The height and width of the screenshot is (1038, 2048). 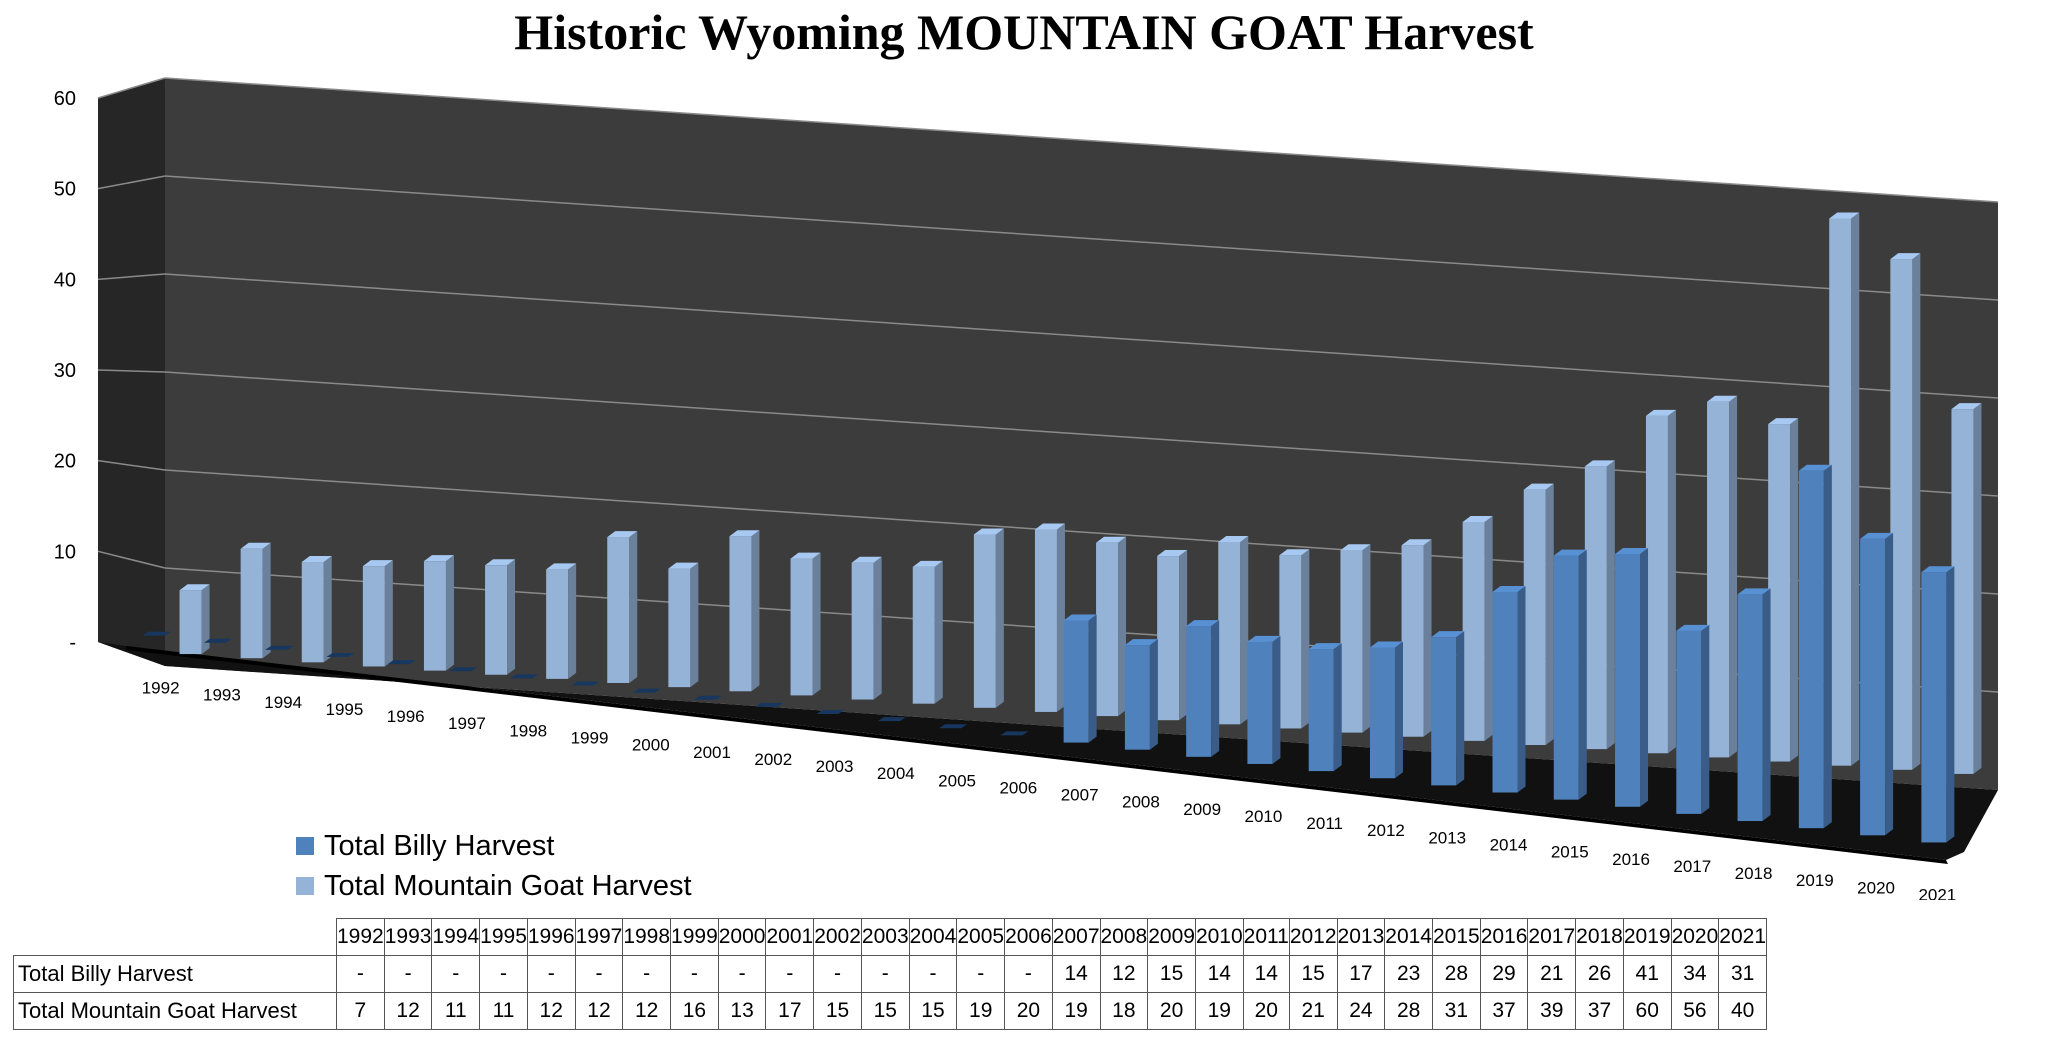 I want to click on table-row-label: Total Billy Harvest, so click(x=175, y=974).